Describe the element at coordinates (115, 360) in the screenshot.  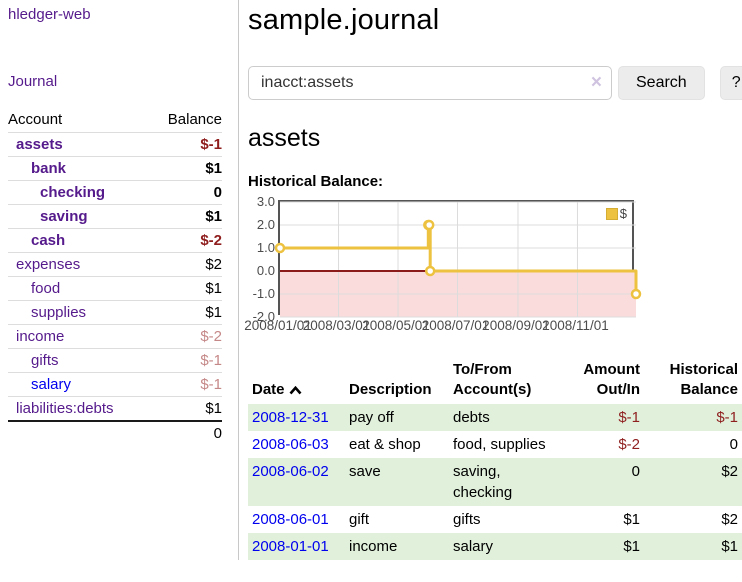
I see `account-row: gifts $-1` at that location.